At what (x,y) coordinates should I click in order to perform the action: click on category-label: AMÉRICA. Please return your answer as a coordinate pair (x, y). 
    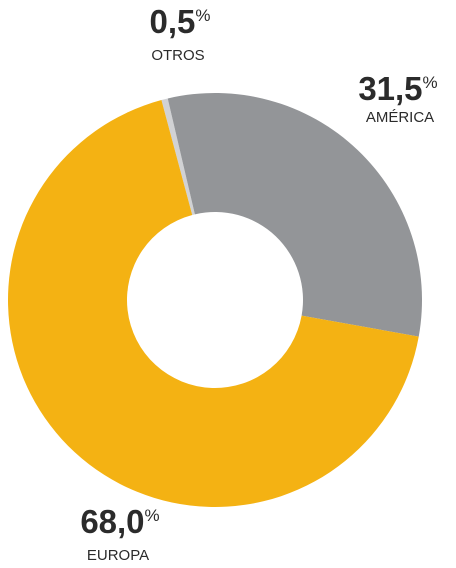
    Looking at the image, I should click on (400, 117).